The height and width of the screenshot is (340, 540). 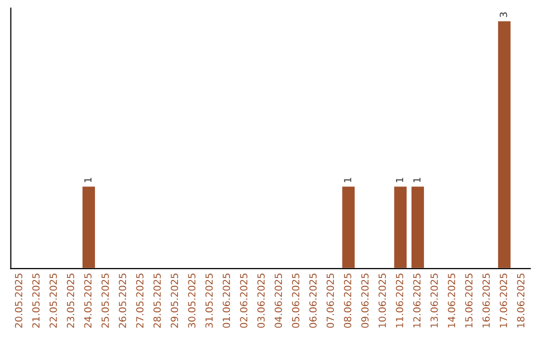 I want to click on x-tick-label: 16.06.2025, so click(x=486, y=301).